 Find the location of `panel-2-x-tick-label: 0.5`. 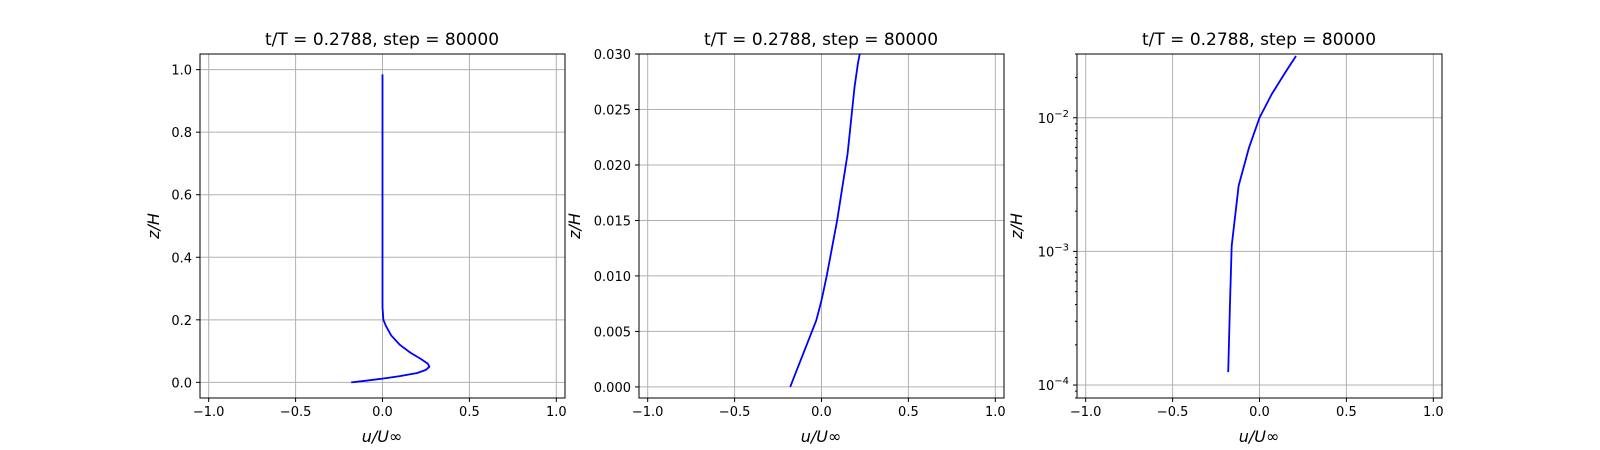

panel-2-x-tick-label: 0.5 is located at coordinates (908, 412).